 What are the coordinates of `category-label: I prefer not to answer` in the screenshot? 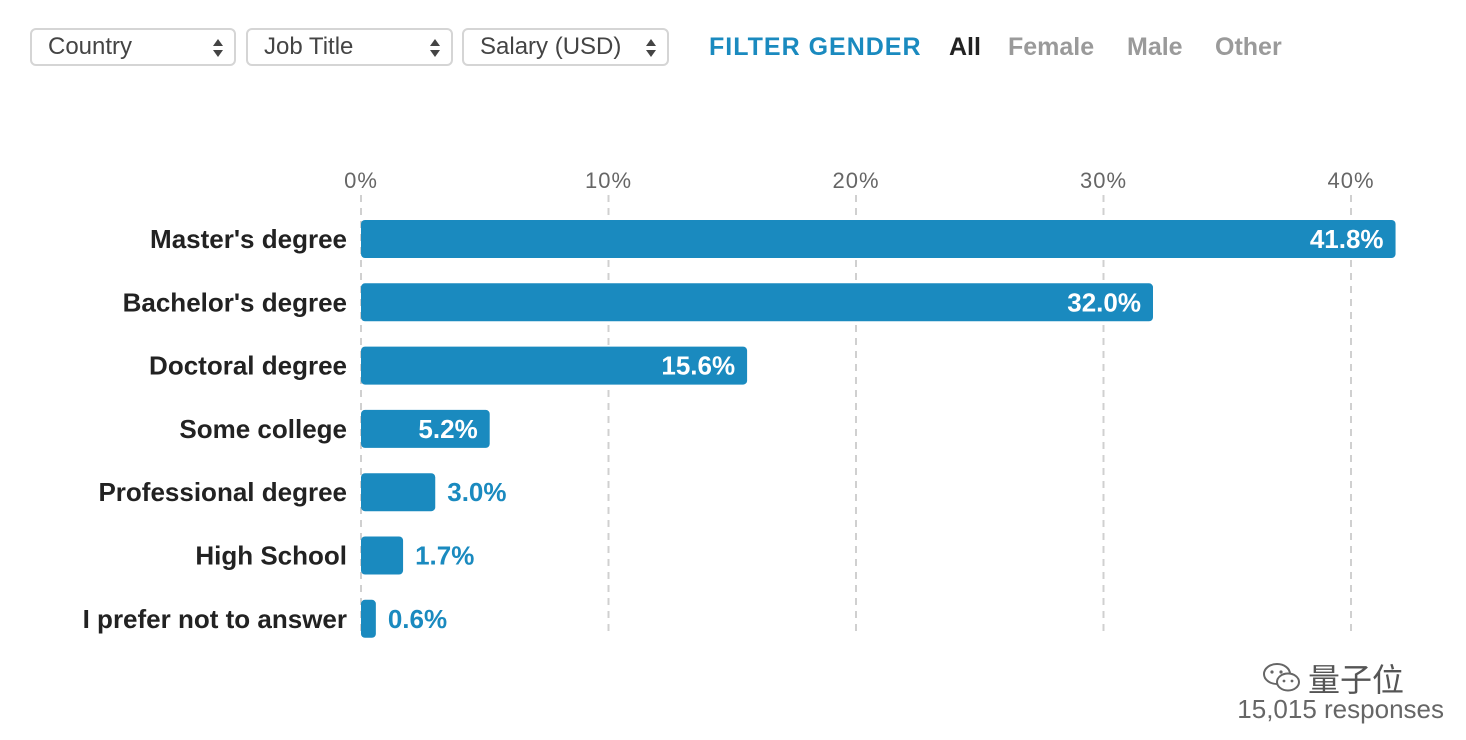 It's located at (215, 619).